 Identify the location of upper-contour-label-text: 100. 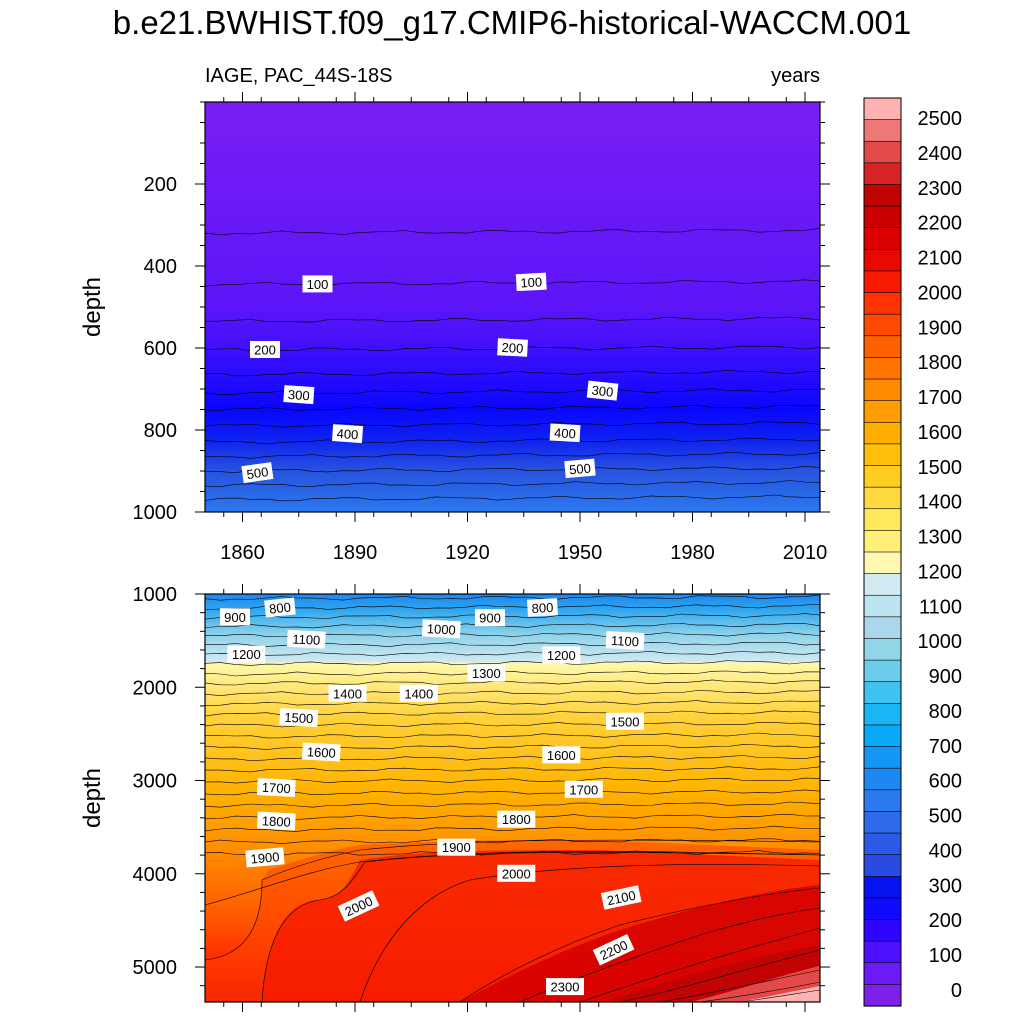
(531, 282).